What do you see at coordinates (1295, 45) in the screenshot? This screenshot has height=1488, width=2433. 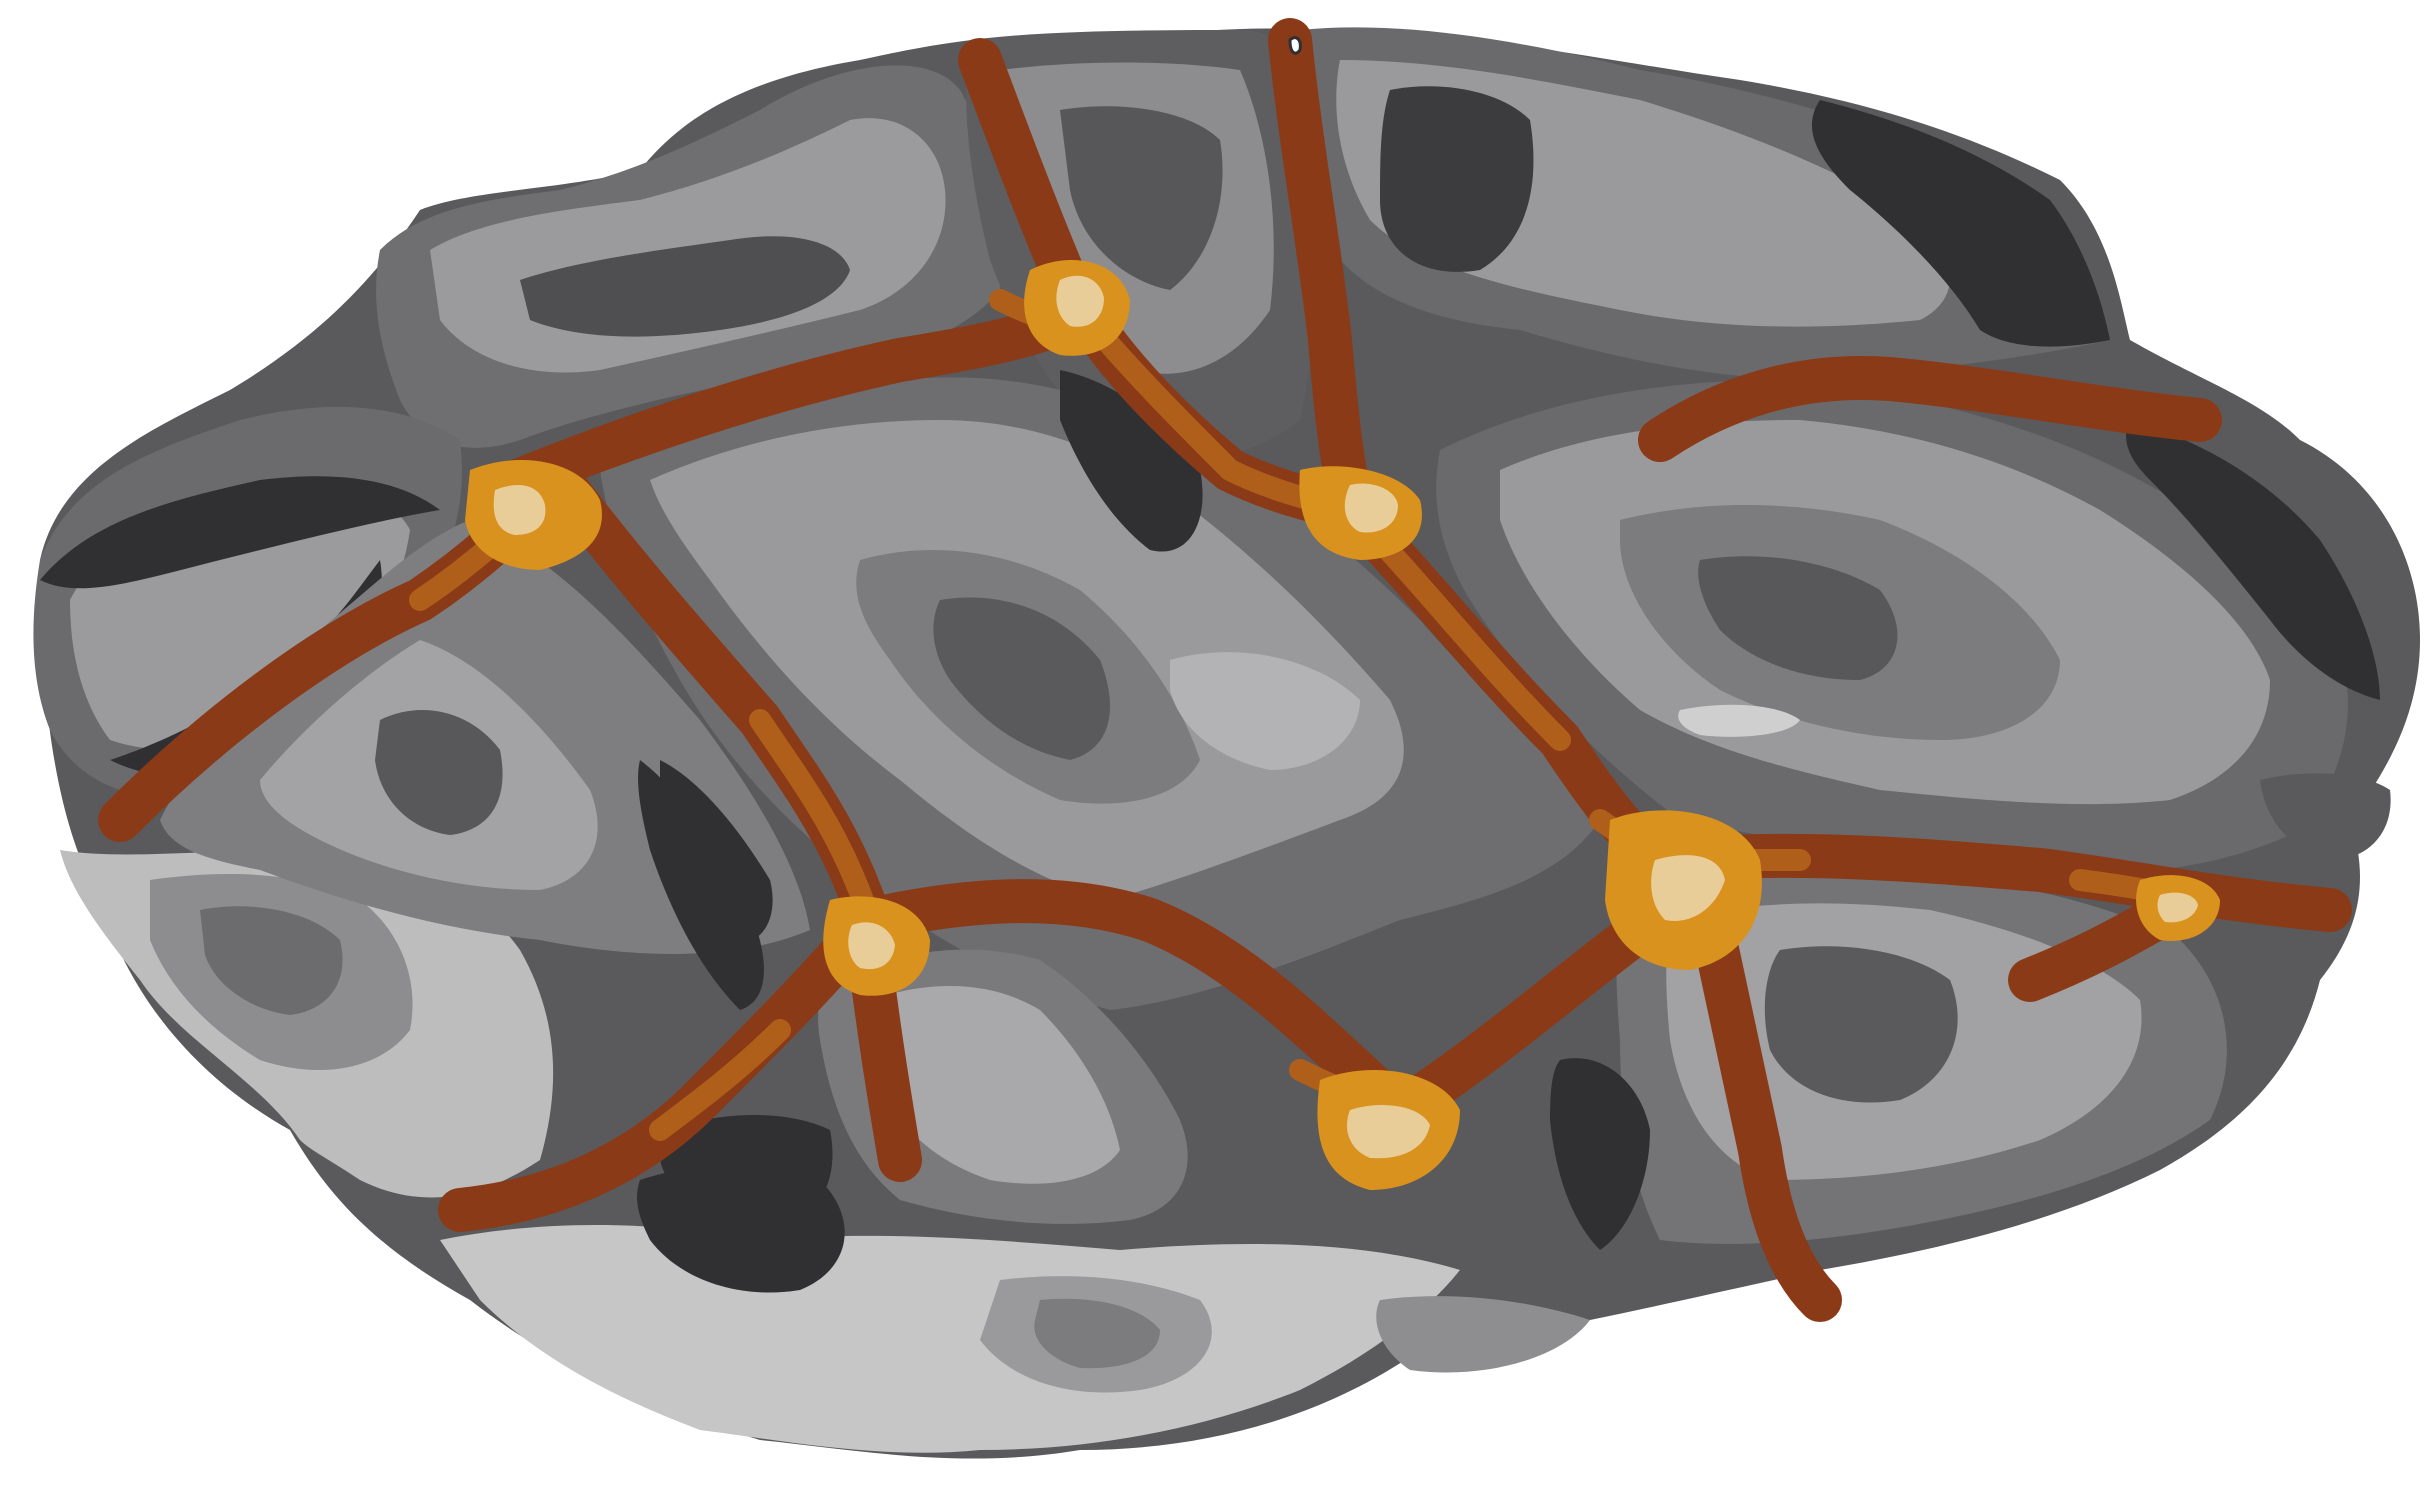 I see `tiny-highlight-top` at bounding box center [1295, 45].